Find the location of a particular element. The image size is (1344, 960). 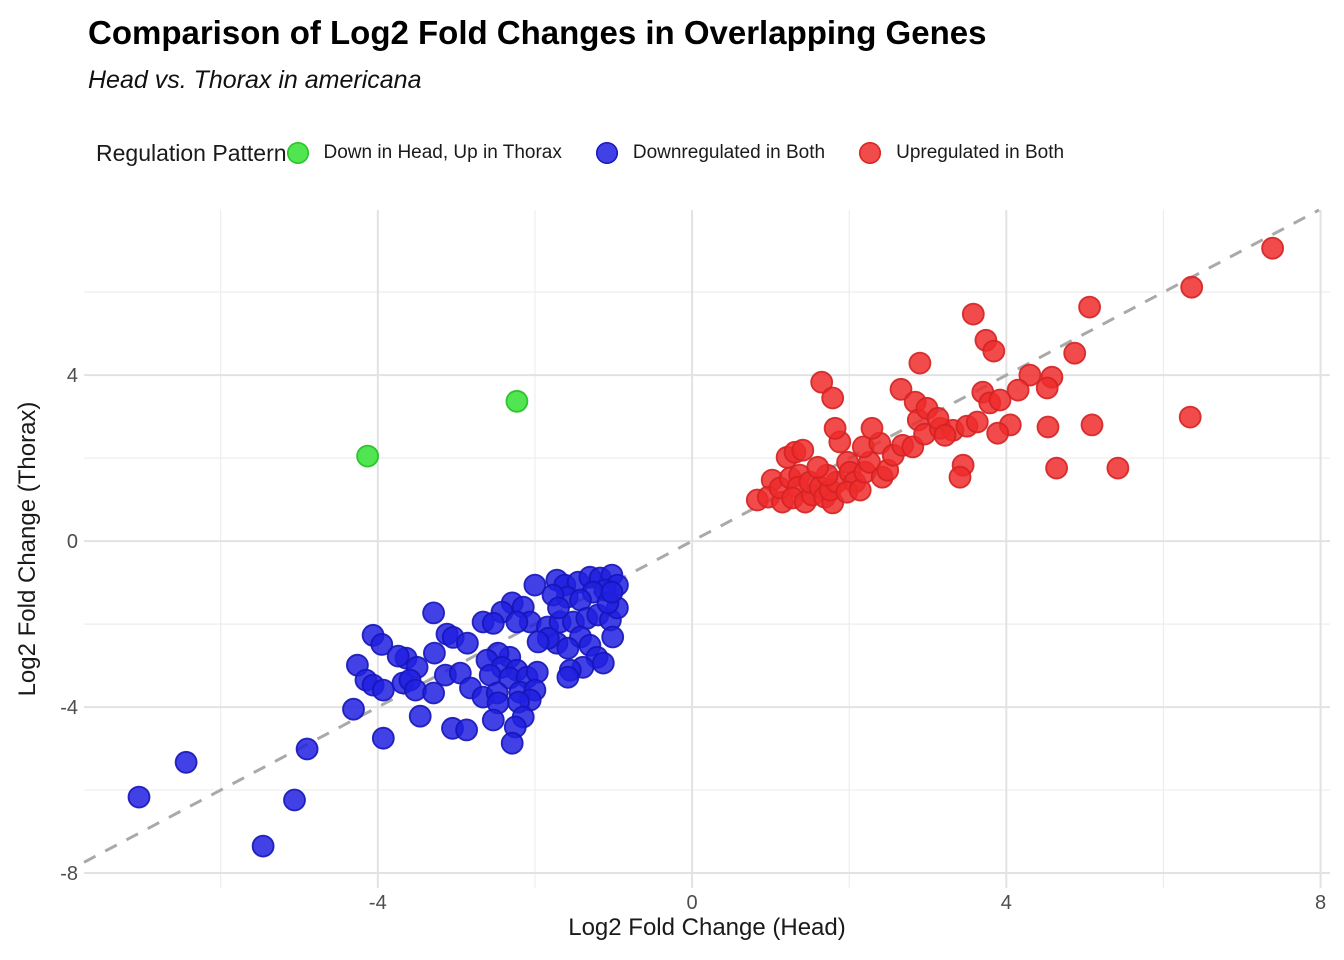

legend-item-2: Upregulated in Both is located at coordinates (961, 153).